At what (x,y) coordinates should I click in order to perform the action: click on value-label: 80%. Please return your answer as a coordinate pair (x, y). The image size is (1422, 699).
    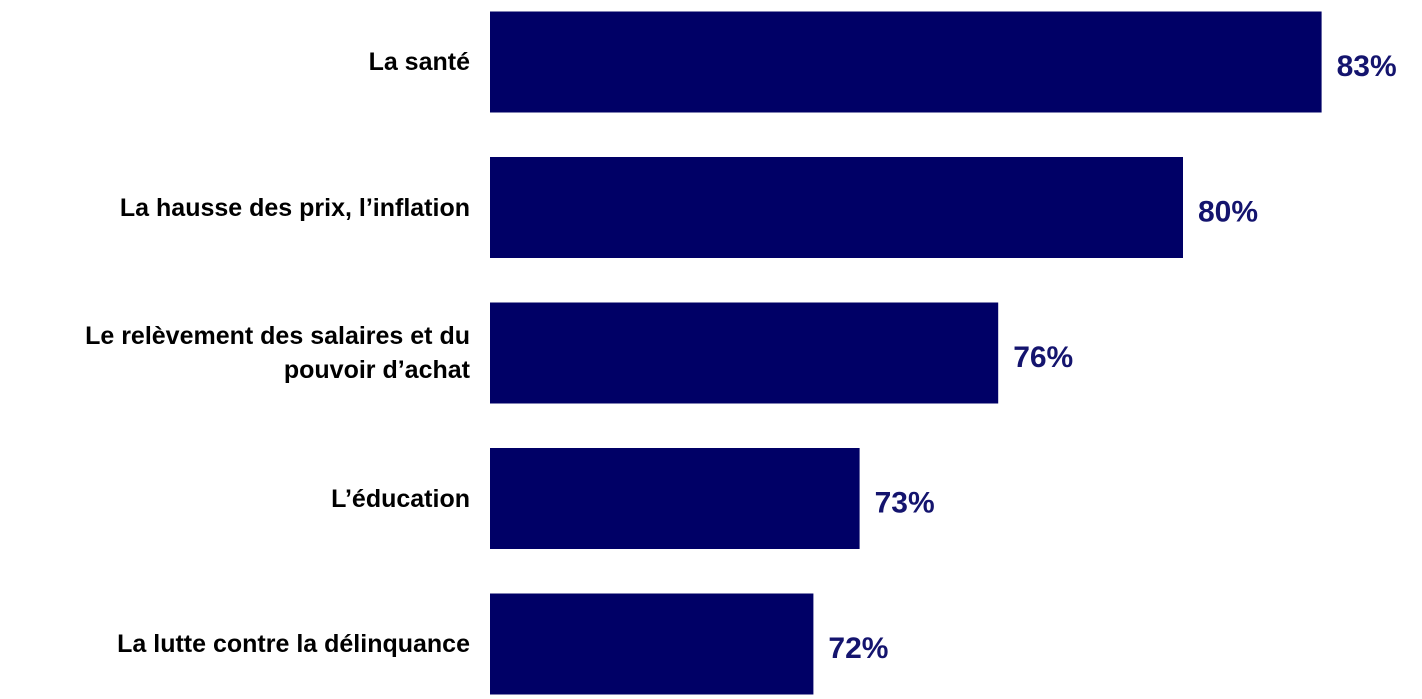
    Looking at the image, I should click on (1228, 211).